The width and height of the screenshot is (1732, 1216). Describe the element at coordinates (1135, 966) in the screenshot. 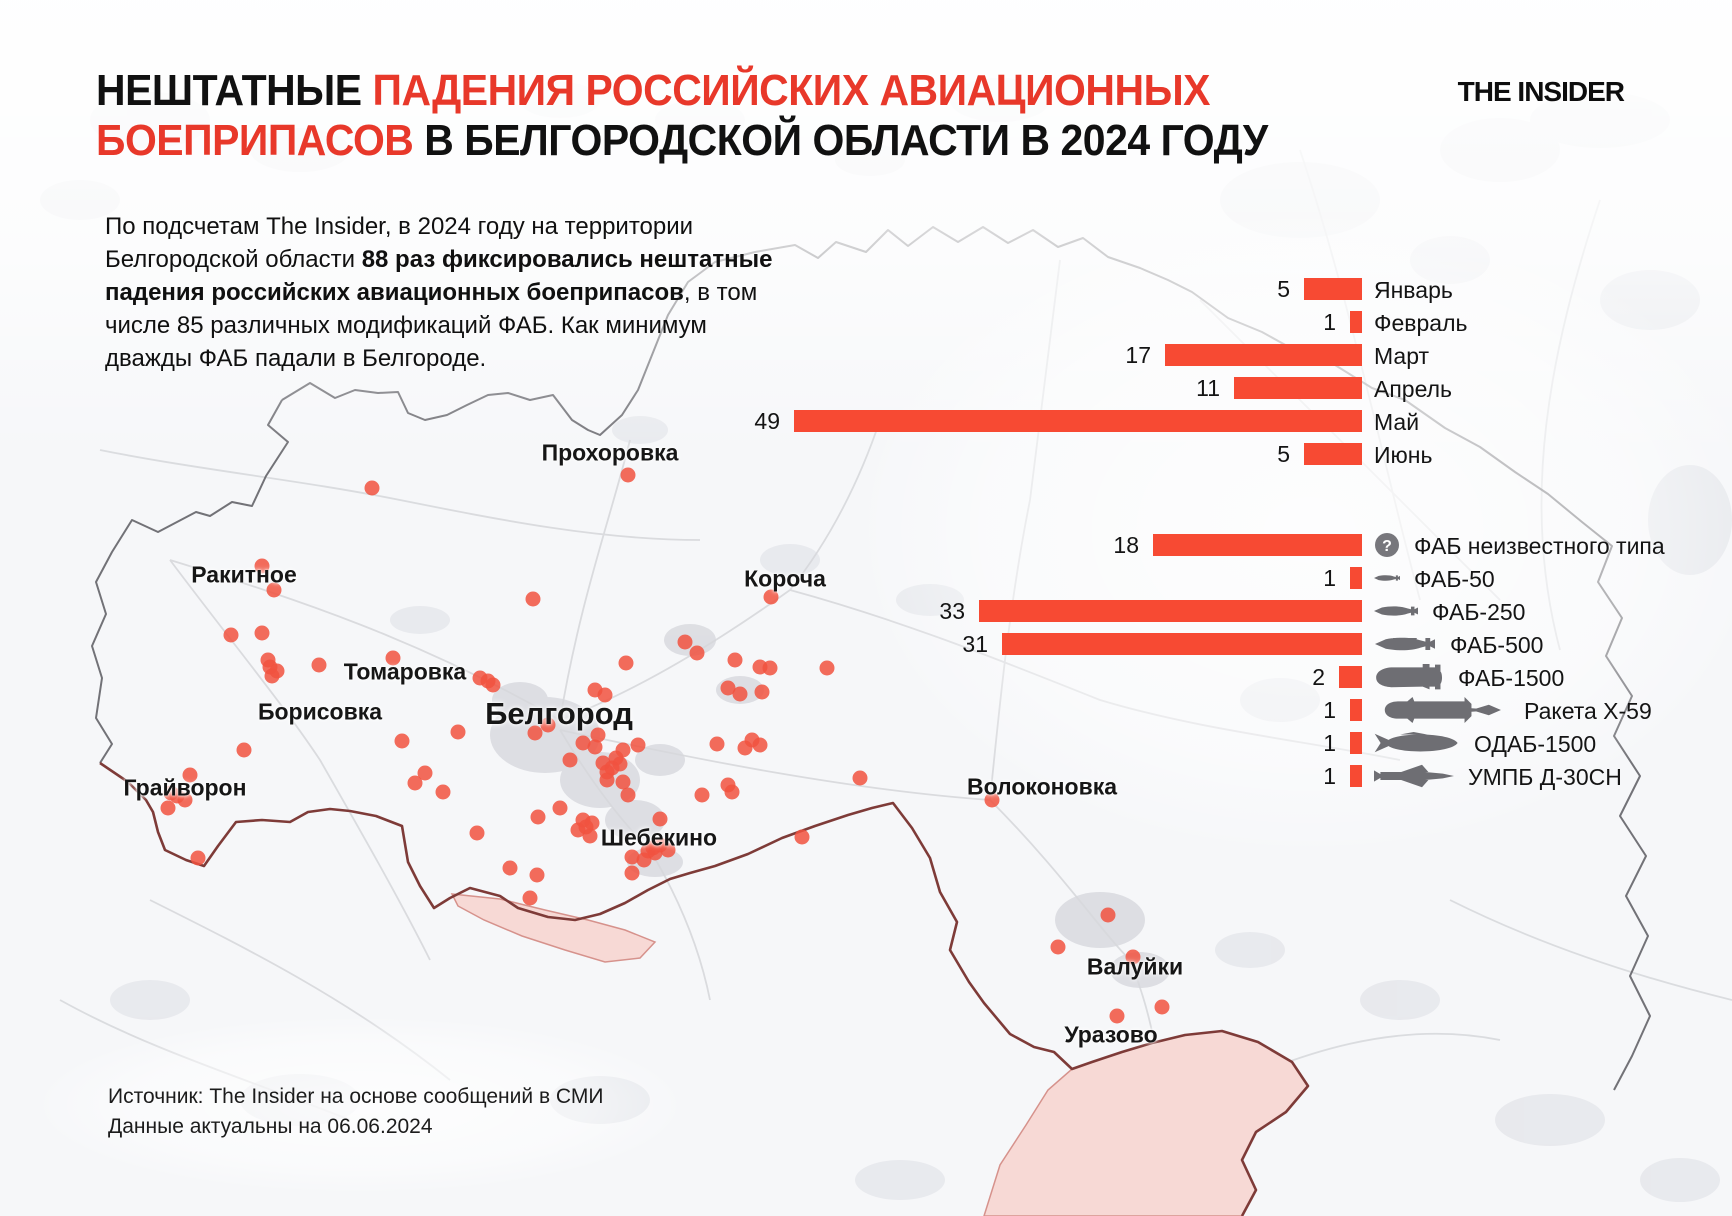

I see `town-label-Валуйки: Валуйки` at that location.